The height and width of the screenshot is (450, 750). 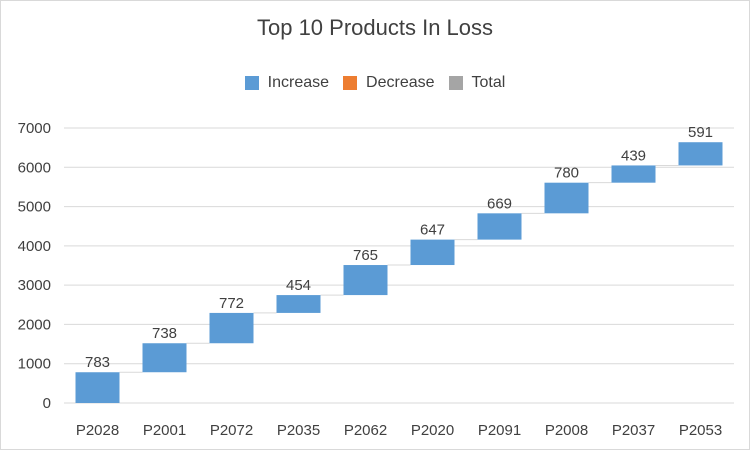 I want to click on legend-swatch-total, so click(x=455, y=83).